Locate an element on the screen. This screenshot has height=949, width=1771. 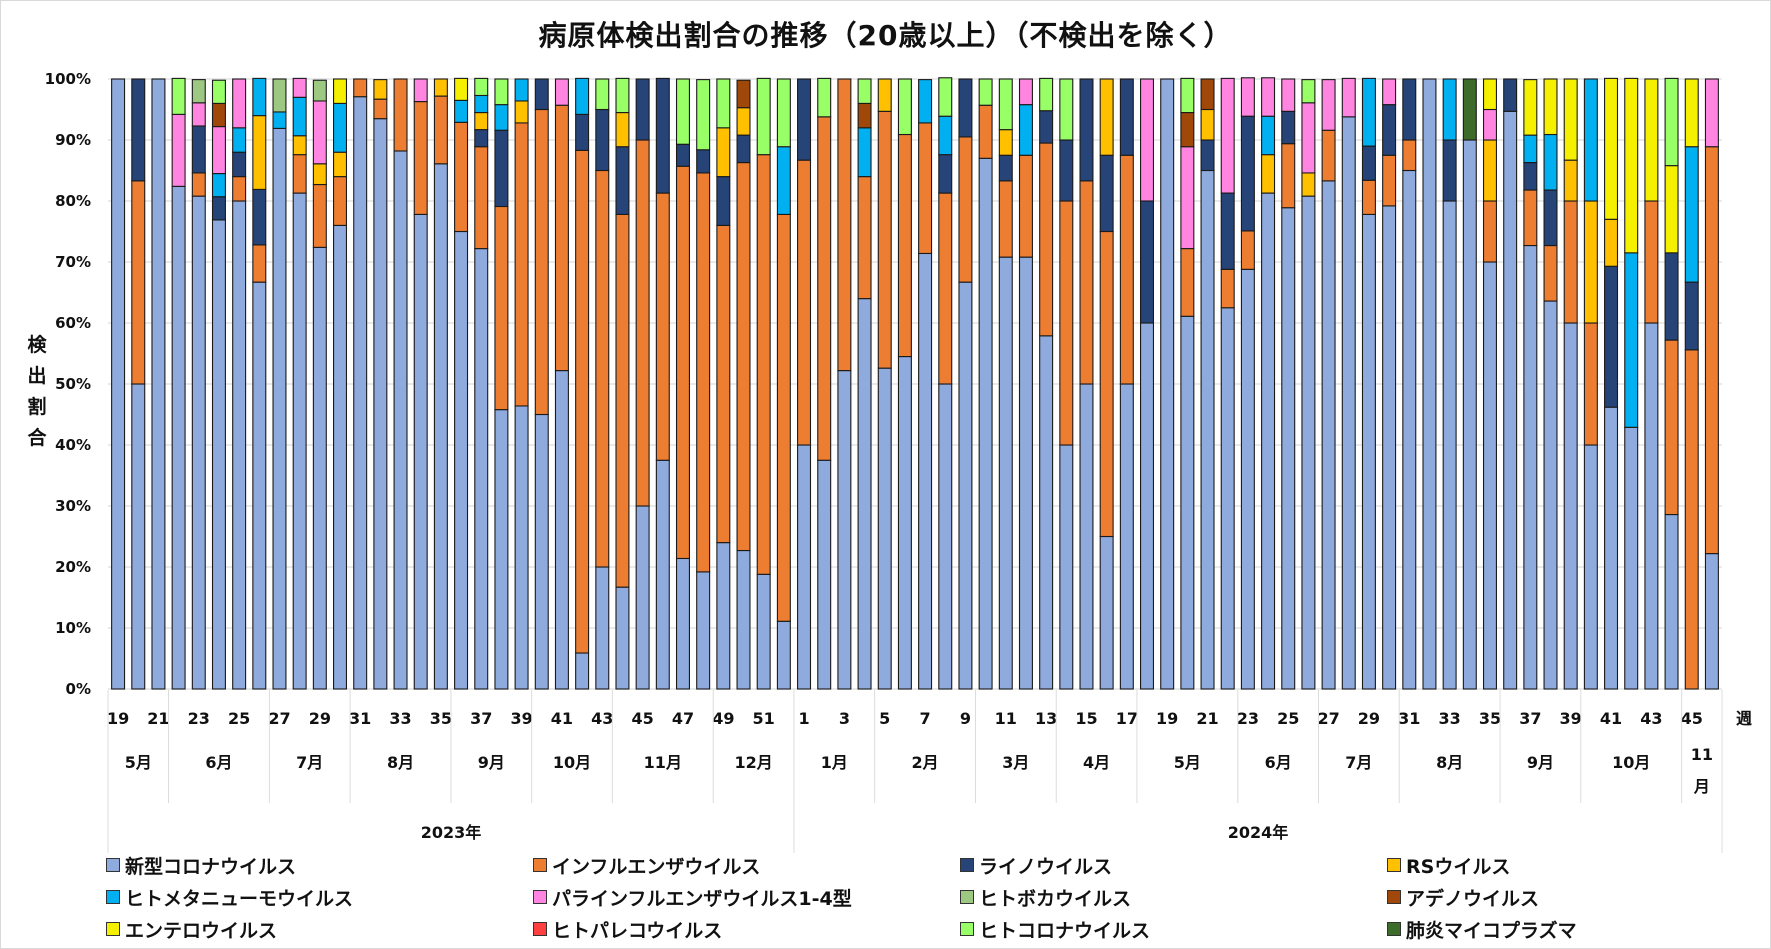
x-tick-label: 13 is located at coordinates (1046, 718).